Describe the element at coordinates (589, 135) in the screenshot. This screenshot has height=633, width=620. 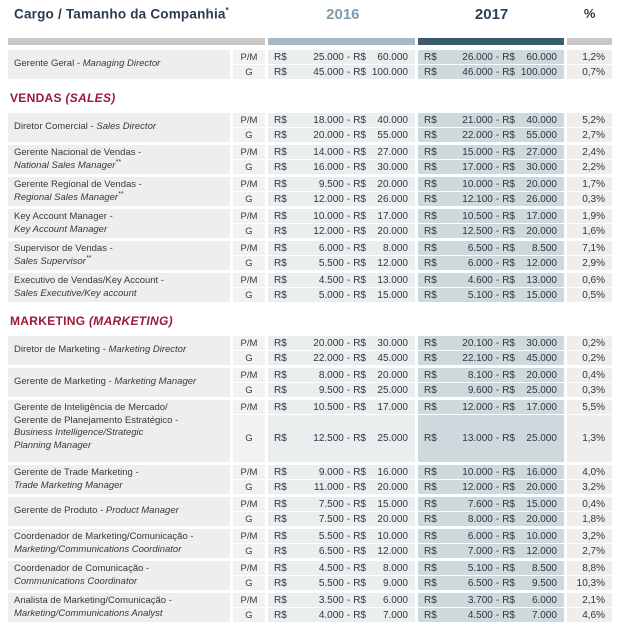
I see `percent-change-cell: 2,7%` at that location.